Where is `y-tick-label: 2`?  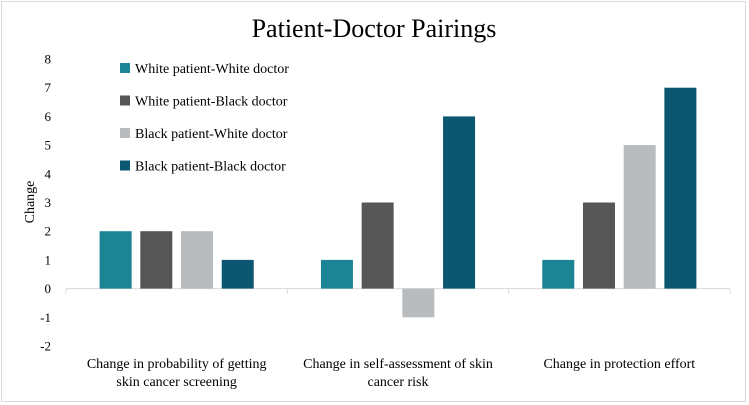 y-tick-label: 2 is located at coordinates (48, 231).